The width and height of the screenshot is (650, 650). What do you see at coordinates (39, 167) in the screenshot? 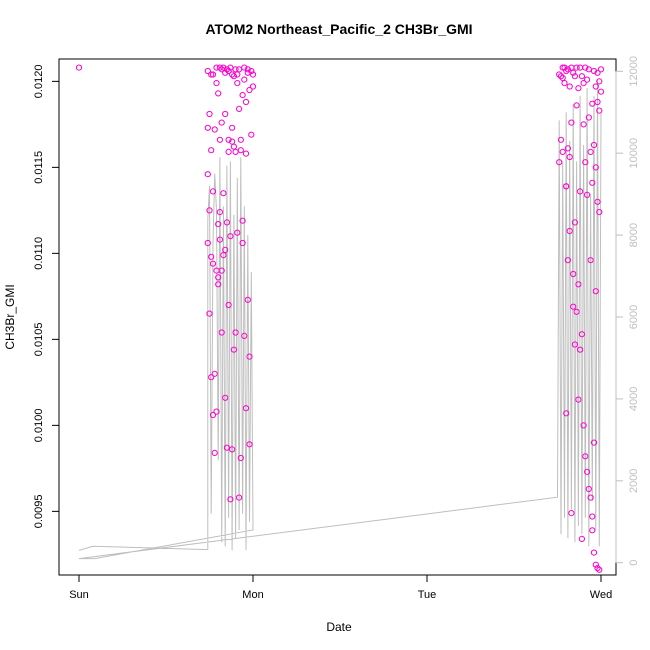
I see `y-left-tick-label: 0.0115` at bounding box center [39, 167].